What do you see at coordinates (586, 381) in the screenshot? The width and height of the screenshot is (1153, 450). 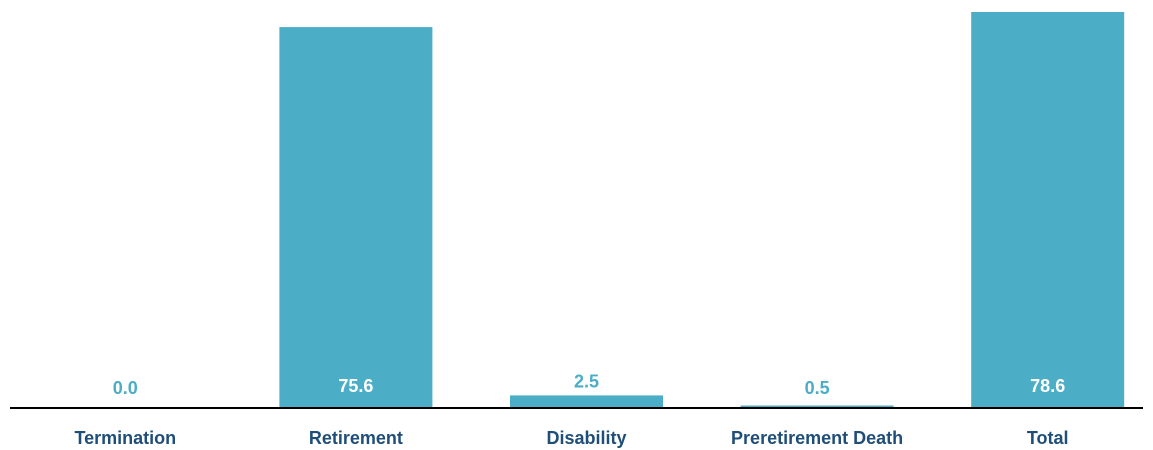 I see `value-label-disability: 2.5` at bounding box center [586, 381].